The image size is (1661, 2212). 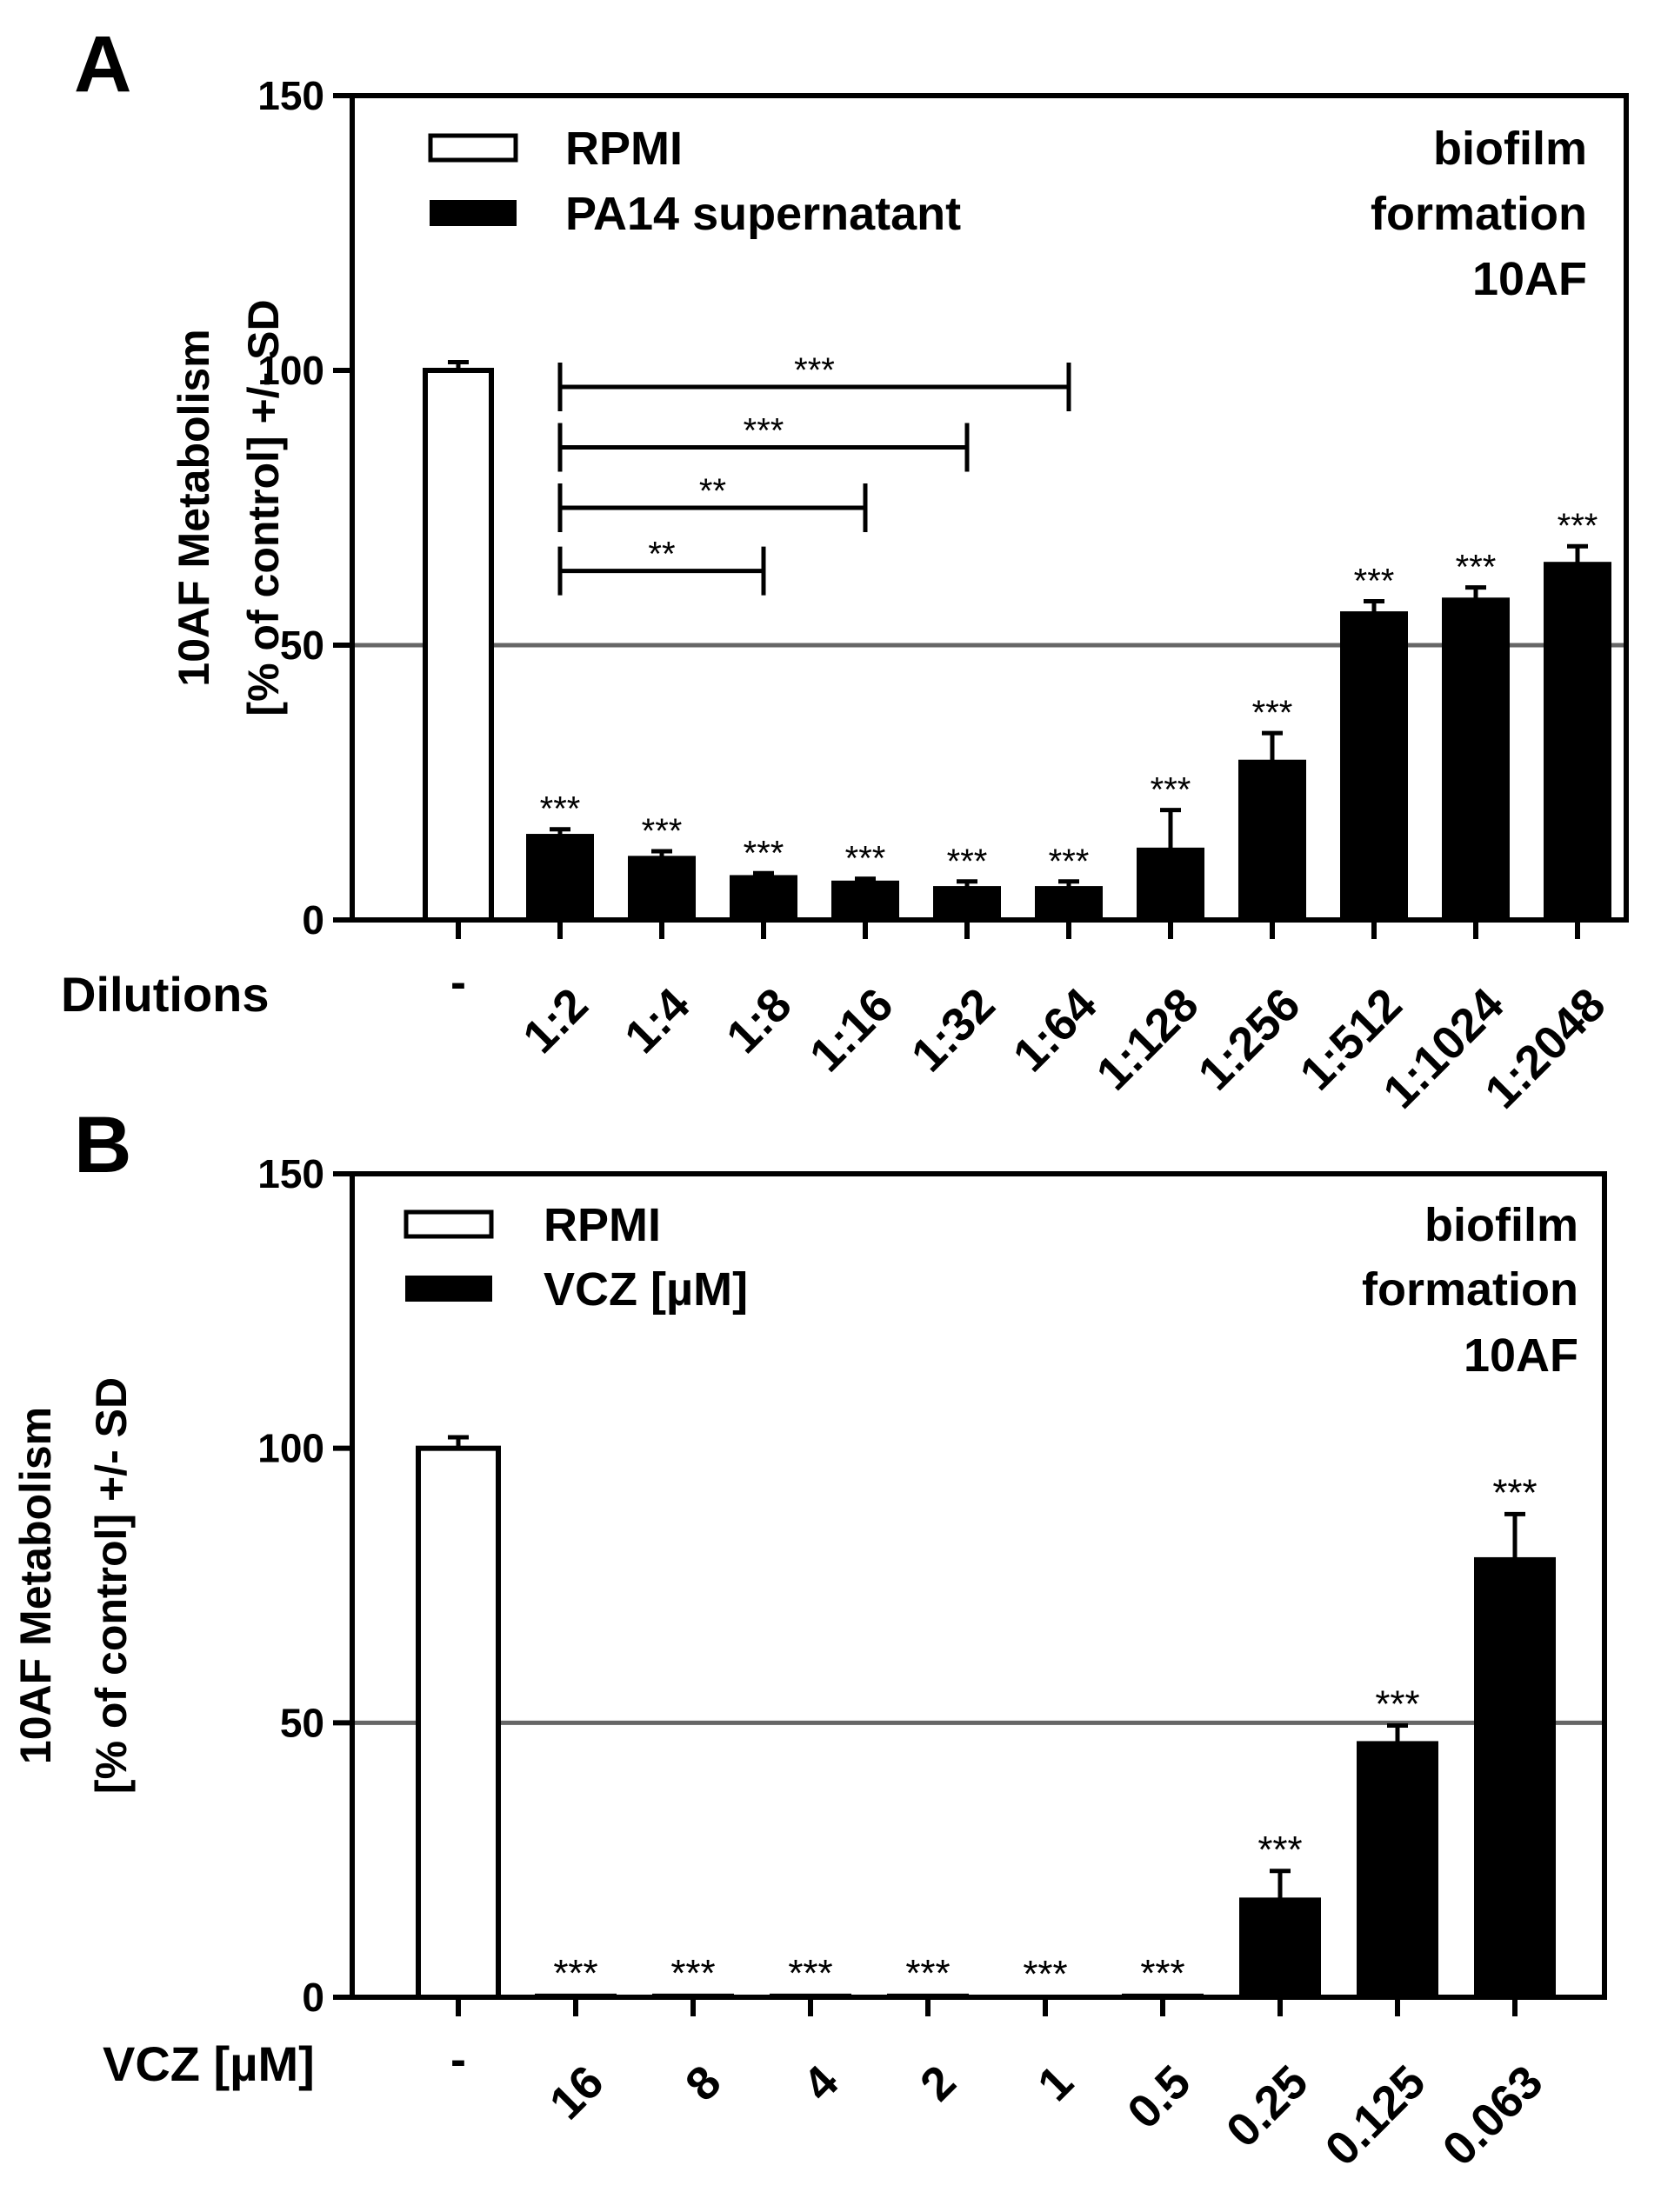 What do you see at coordinates (703, 2083) in the screenshot?
I see `x-category-label-2: 8` at bounding box center [703, 2083].